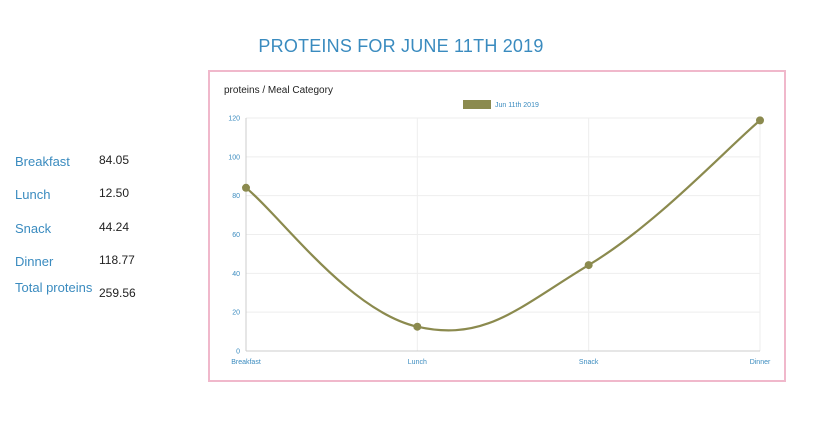  I want to click on summary-row-snack: Snack 44.24, so click(105, 235).